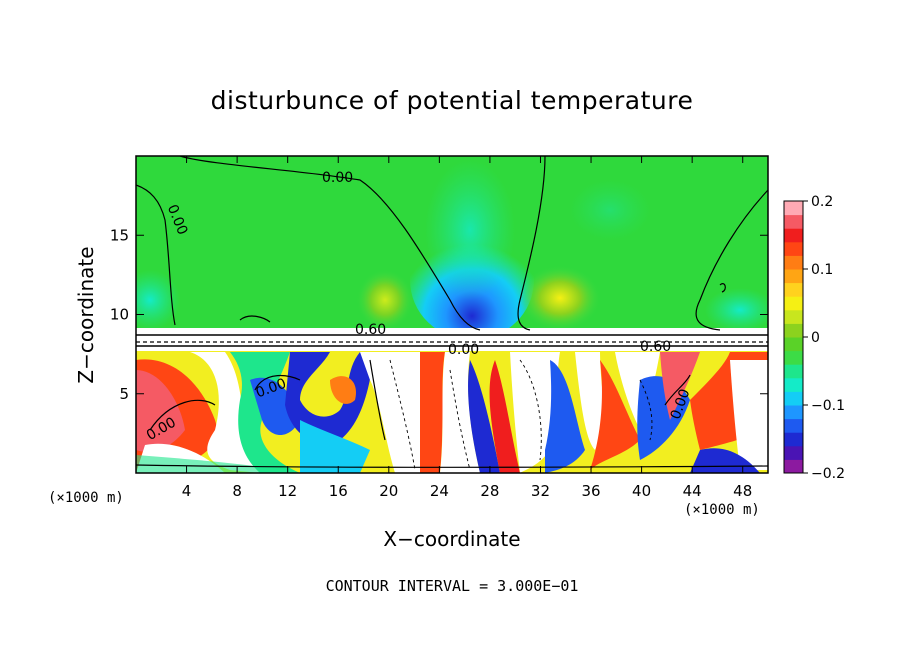 The height and width of the screenshot is (654, 904). I want to click on colorbar-tick-label: 0.1, so click(822, 270).